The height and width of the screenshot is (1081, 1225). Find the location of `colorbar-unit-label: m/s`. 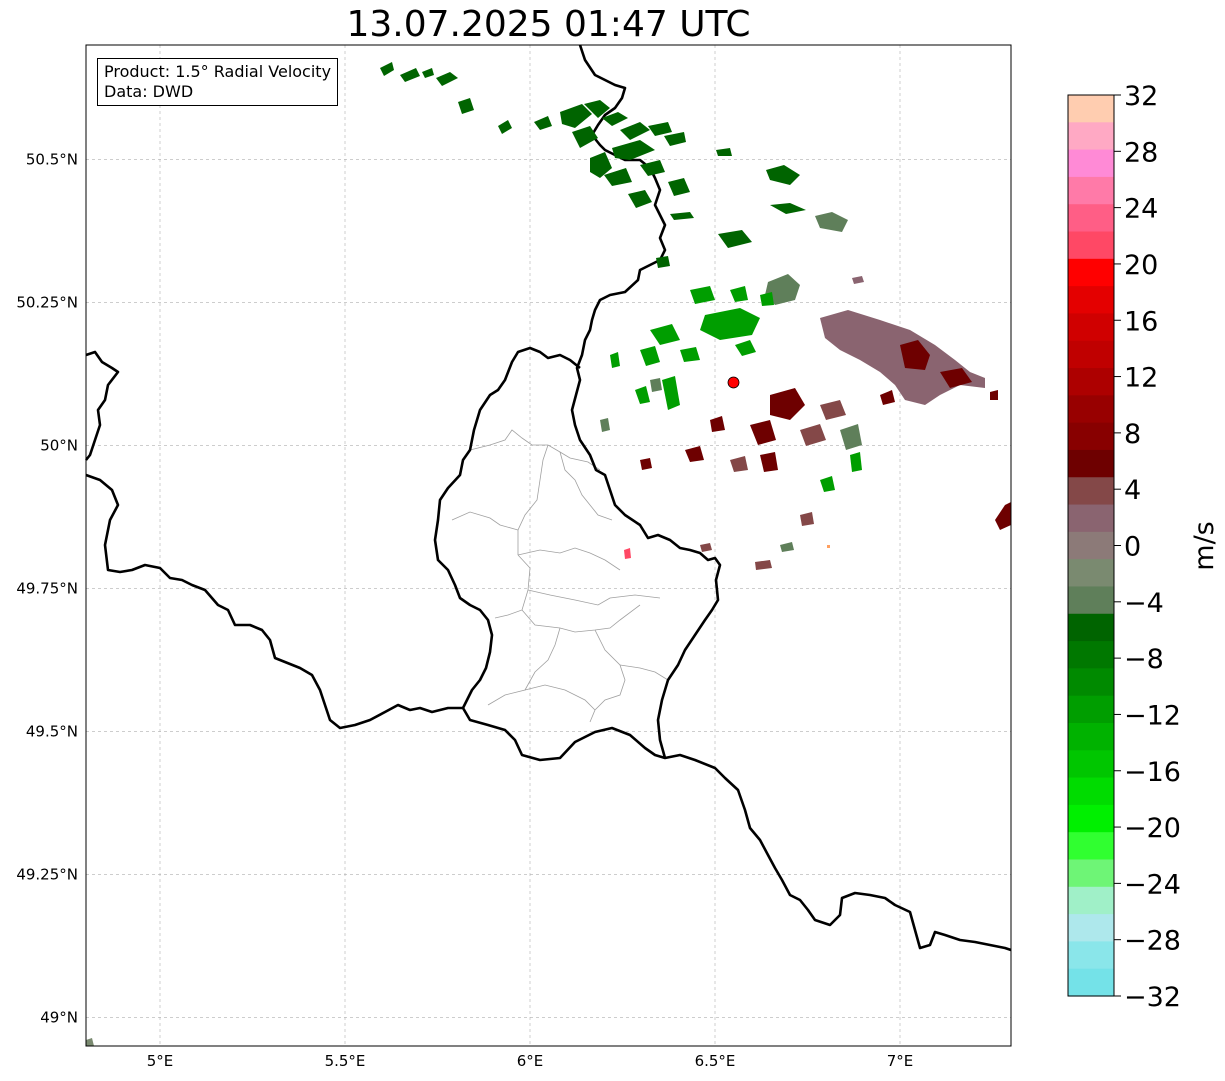

colorbar-unit-label: m/s is located at coordinates (1204, 545).